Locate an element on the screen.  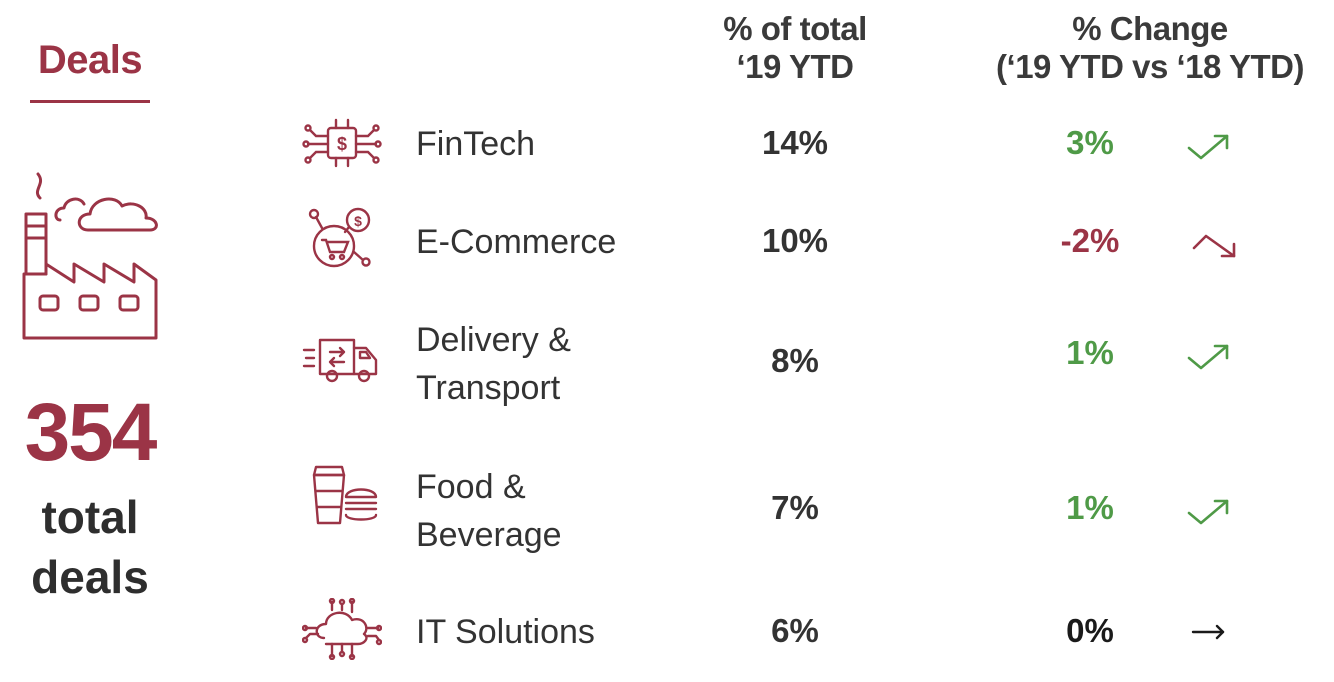
row-label: IT Solutions is located at coordinates (505, 632).